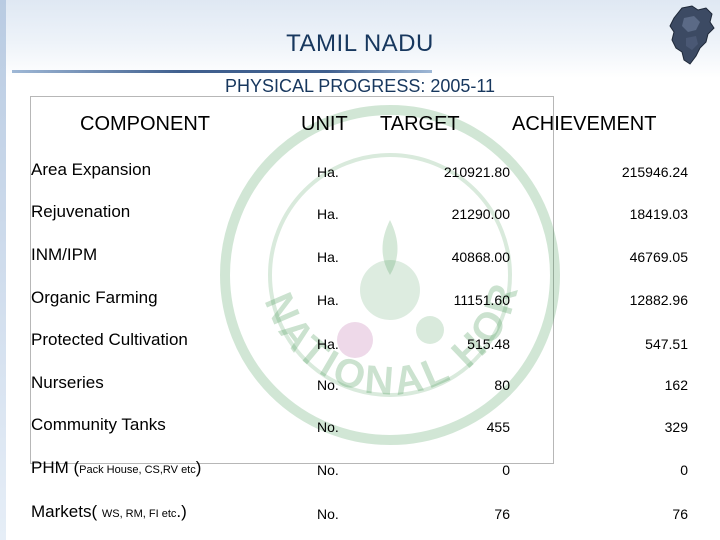  I want to click on table-row: PHM (Pack House, CS,RV etc) No. 0 0, so click(360, 473).